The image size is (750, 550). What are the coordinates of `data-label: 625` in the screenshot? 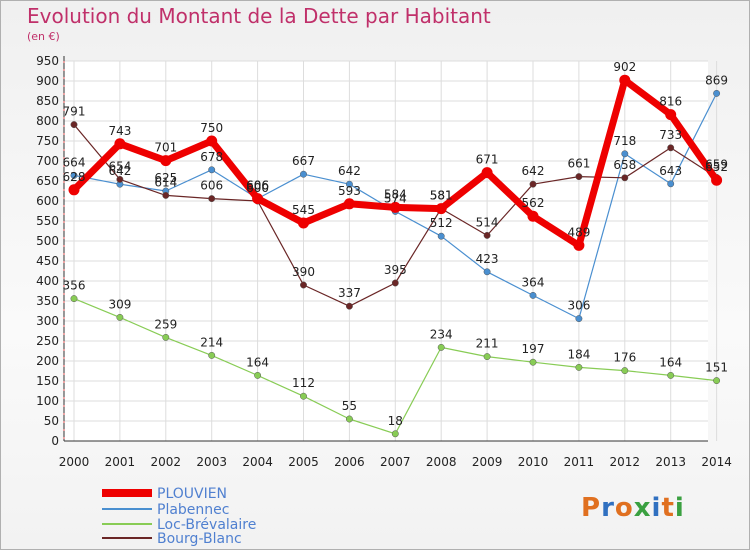 It's located at (165, 178).